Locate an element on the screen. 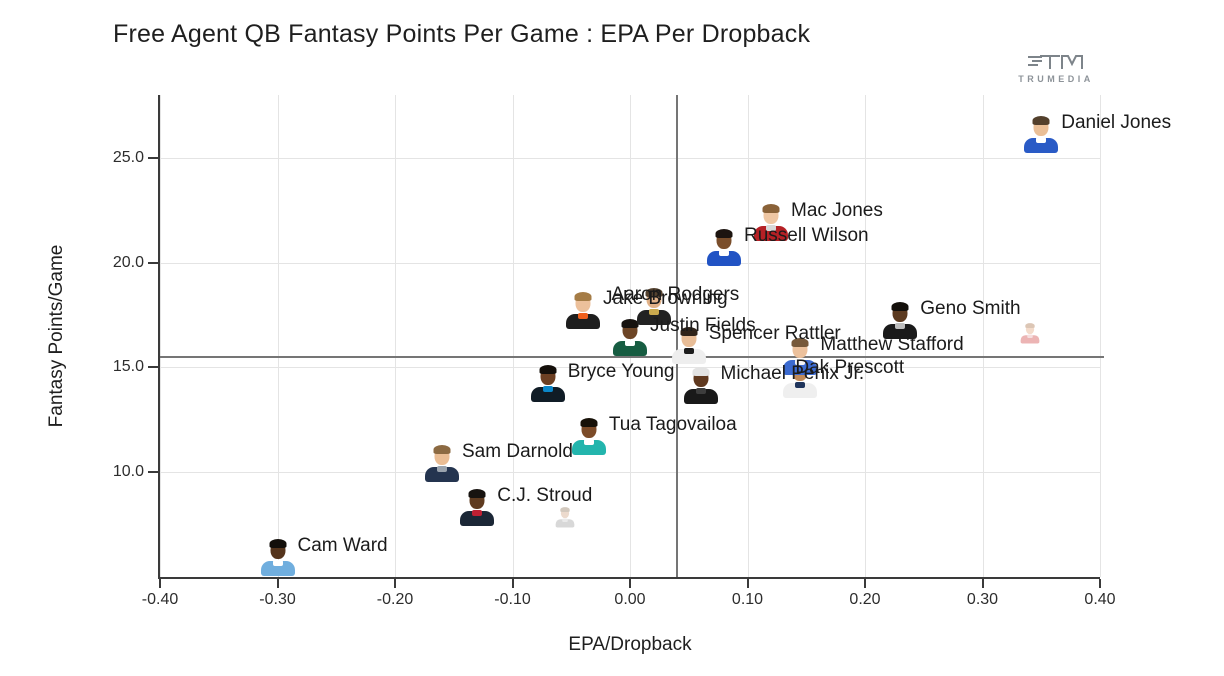 The image size is (1224, 676). player-headshot-matthew-stafford is located at coordinates (800, 356).